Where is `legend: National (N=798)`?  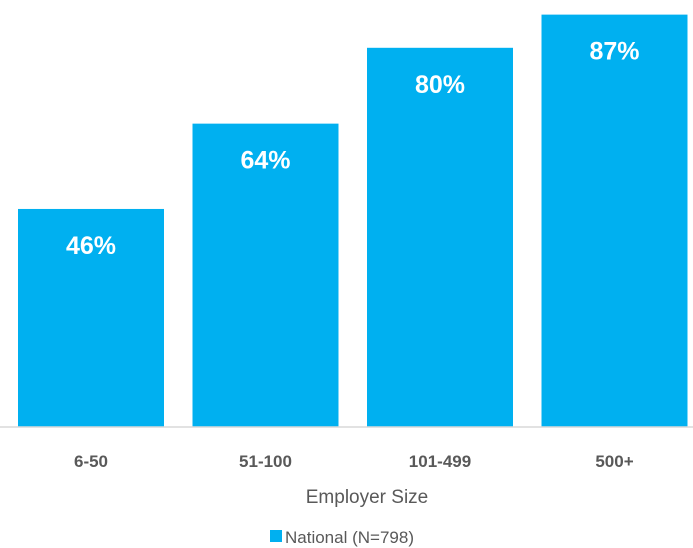 legend: National (N=798) is located at coordinates (342, 537).